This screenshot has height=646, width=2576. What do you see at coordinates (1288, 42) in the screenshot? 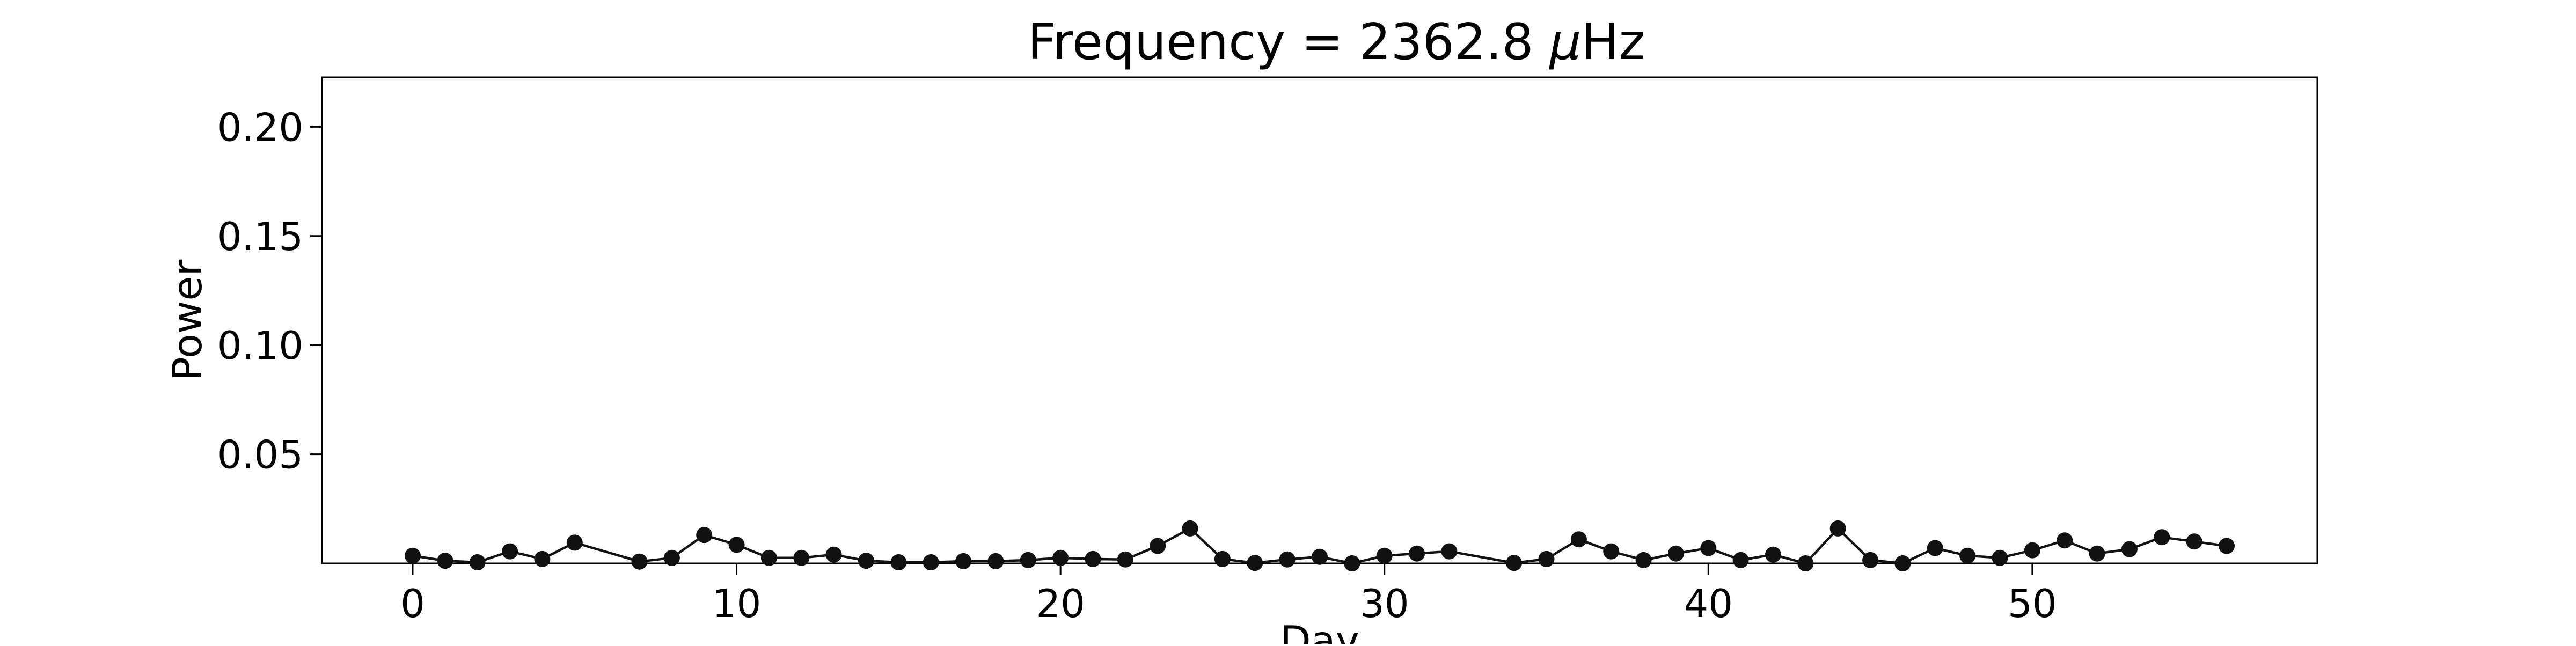
I see `chart-title-prefix: Frequency = 2362.8` at bounding box center [1288, 42].